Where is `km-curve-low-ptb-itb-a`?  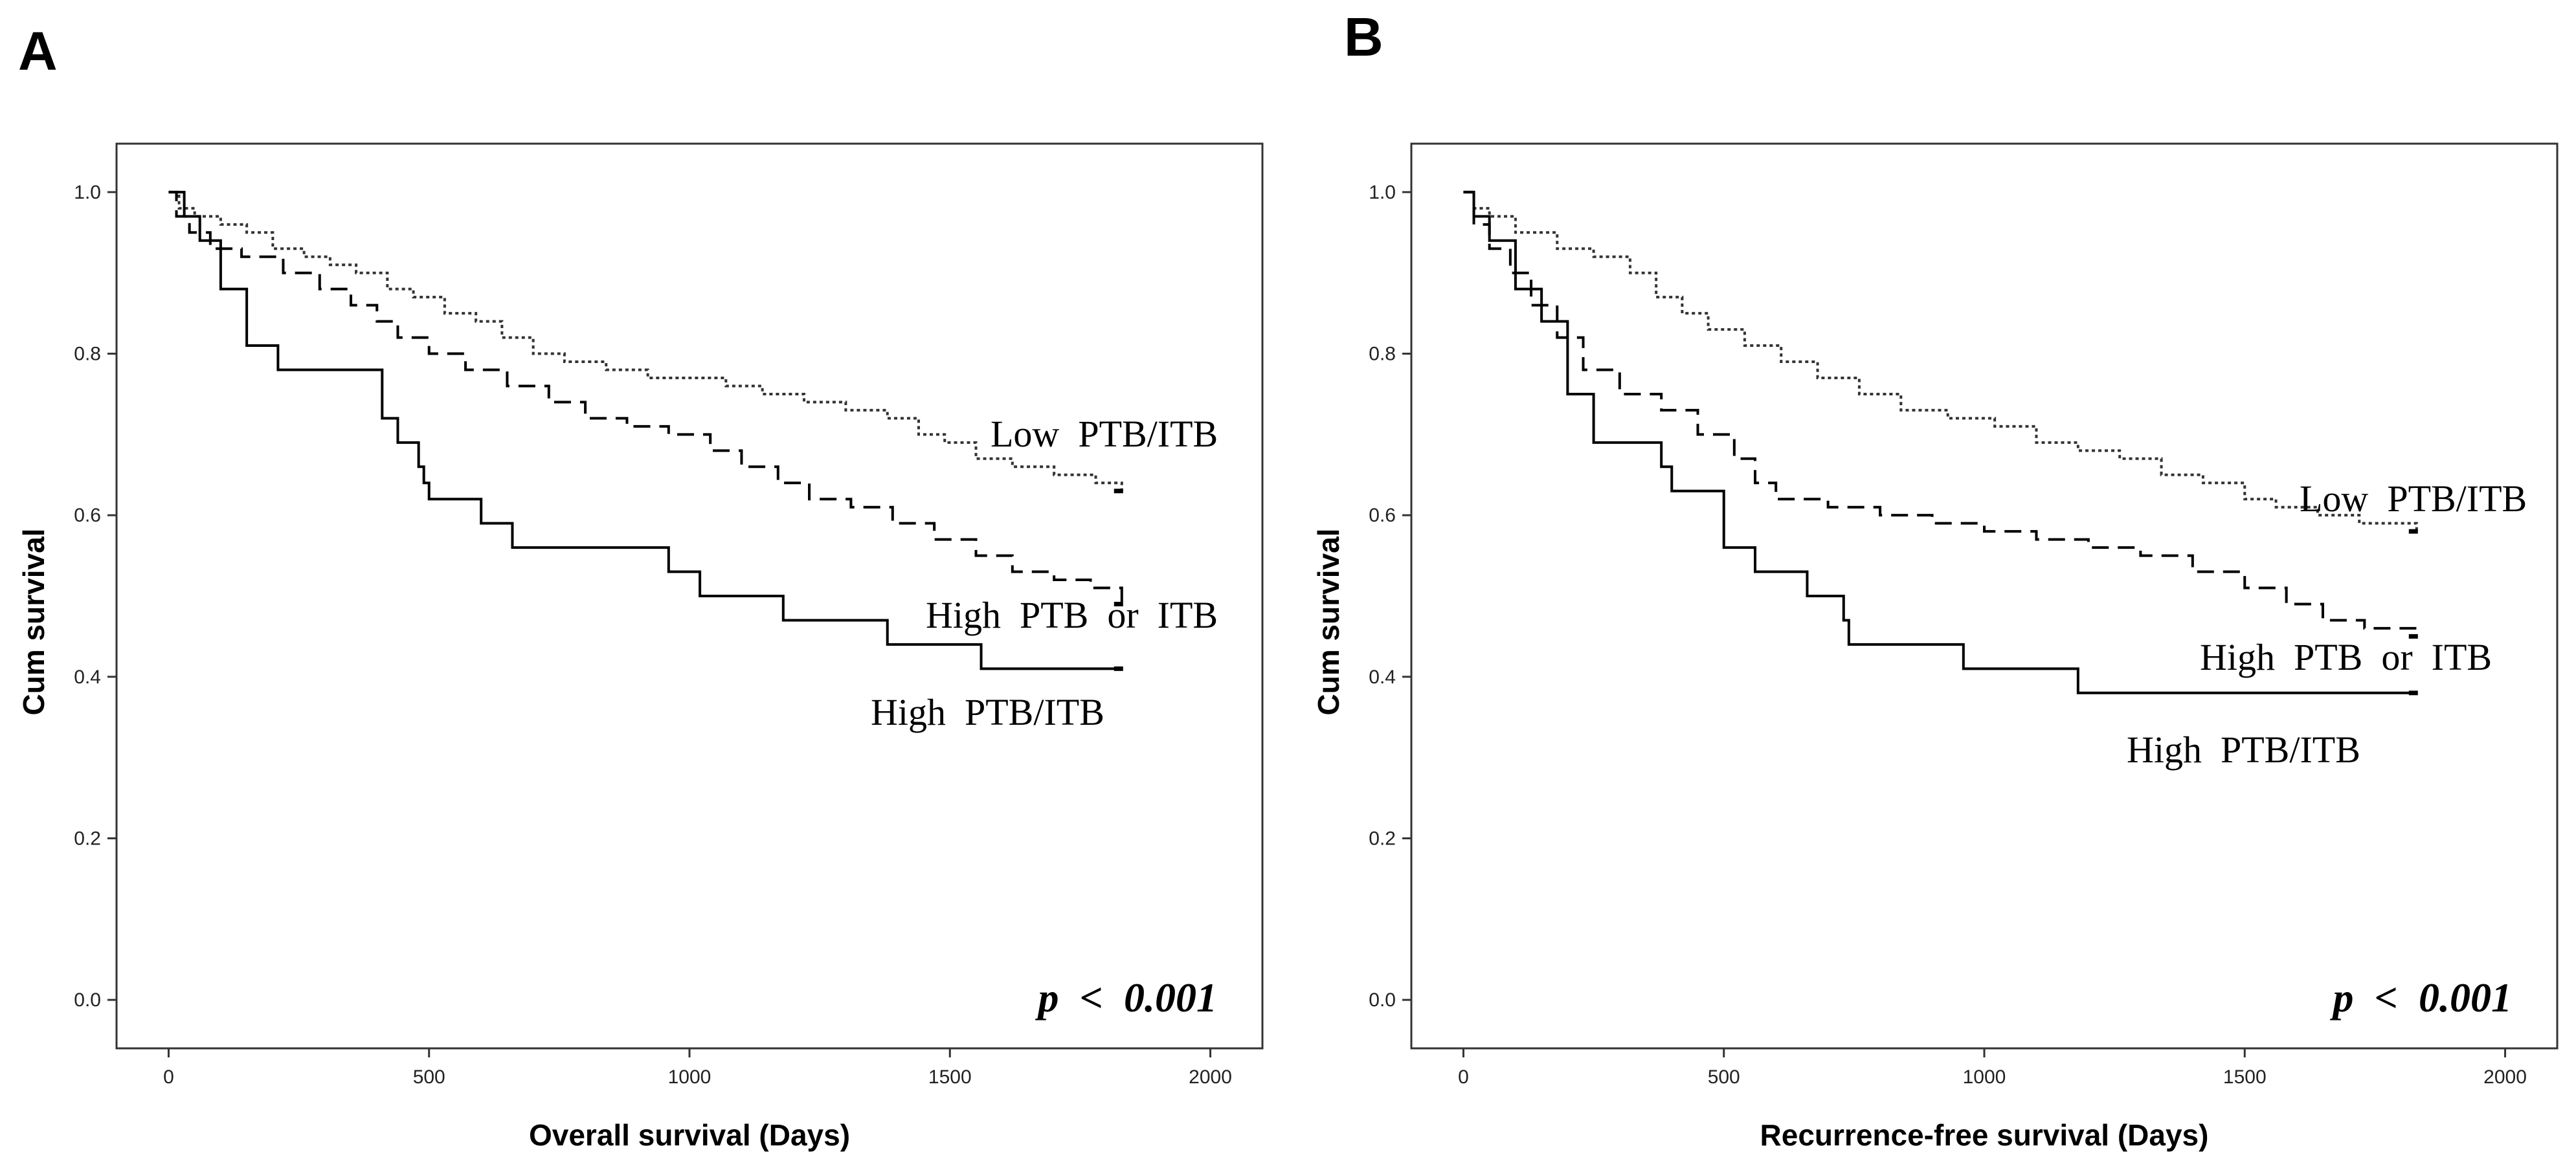
km-curve-low-ptb-itb-a is located at coordinates (645, 341).